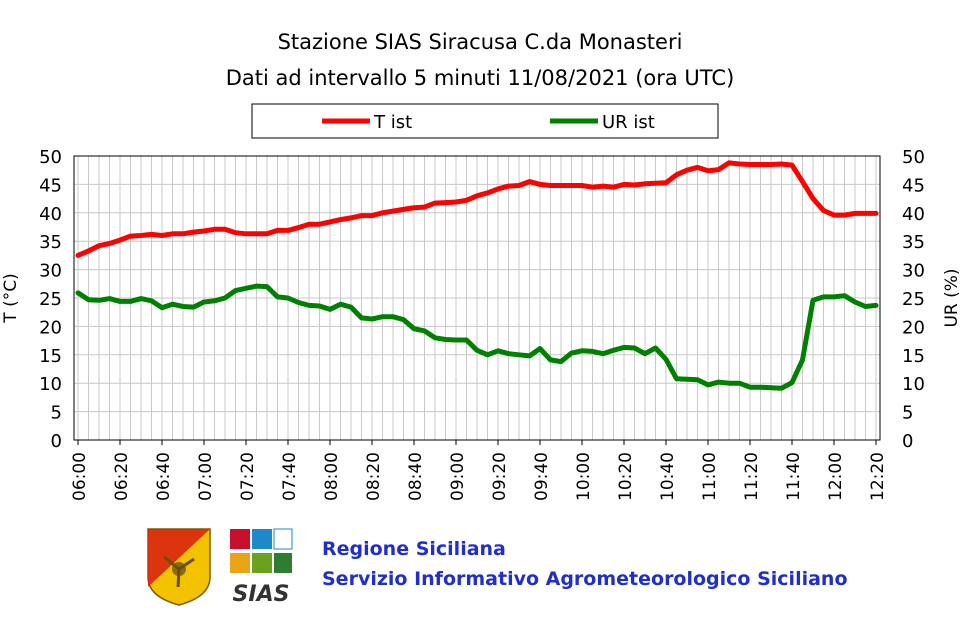 The image size is (960, 640). Describe the element at coordinates (179, 567) in the screenshot. I see `regione-sicilia-coat-of-arms-icon` at that location.